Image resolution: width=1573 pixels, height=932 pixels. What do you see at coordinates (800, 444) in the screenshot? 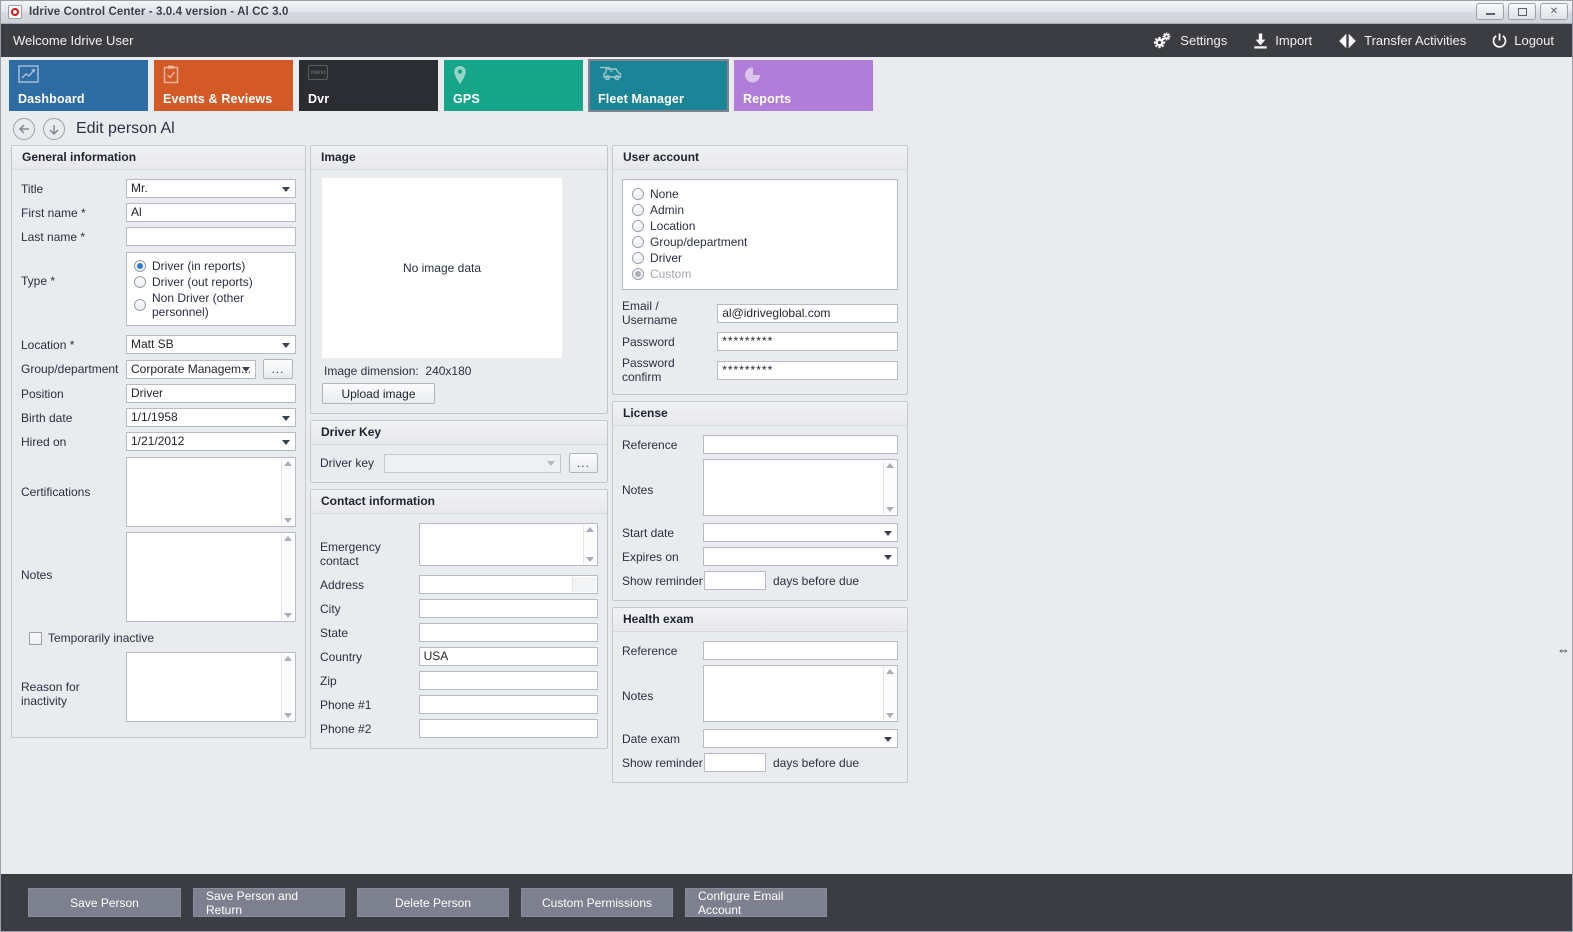
I see `license-reference-input` at bounding box center [800, 444].